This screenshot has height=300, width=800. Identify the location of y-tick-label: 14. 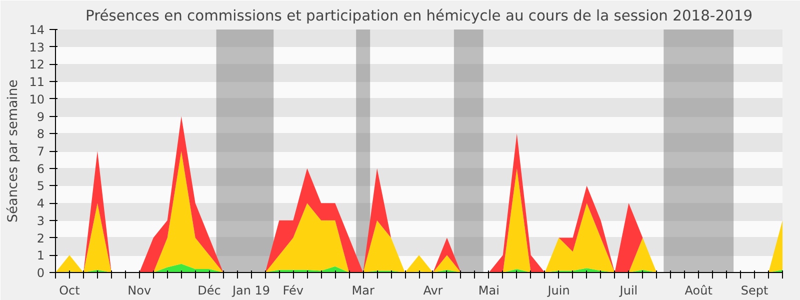
(37, 30).